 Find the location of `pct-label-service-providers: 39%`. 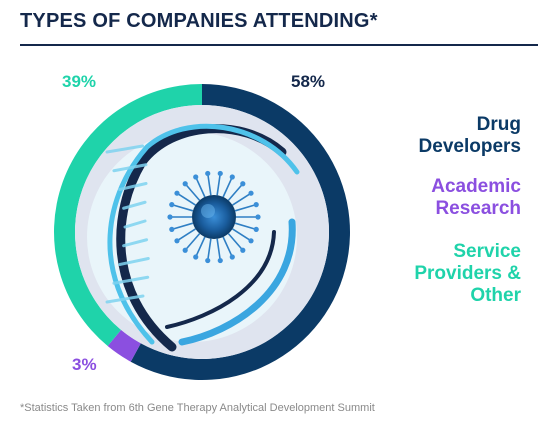

pct-label-service-providers: 39% is located at coordinates (79, 81).